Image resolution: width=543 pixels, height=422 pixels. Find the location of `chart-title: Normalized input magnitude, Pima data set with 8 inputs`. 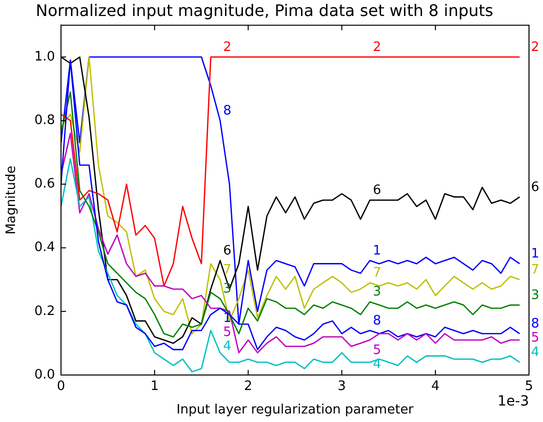

chart-title: Normalized input magnitude, Pima data set with 8 inputs is located at coordinates (265, 10).